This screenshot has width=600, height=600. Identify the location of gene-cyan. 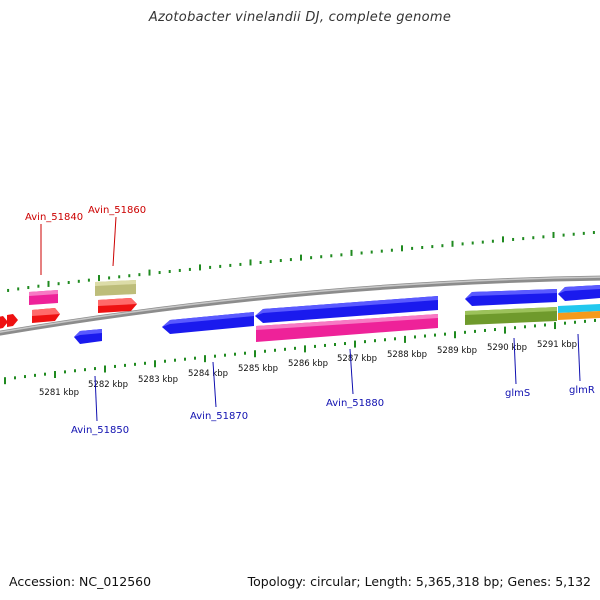
(579, 308).